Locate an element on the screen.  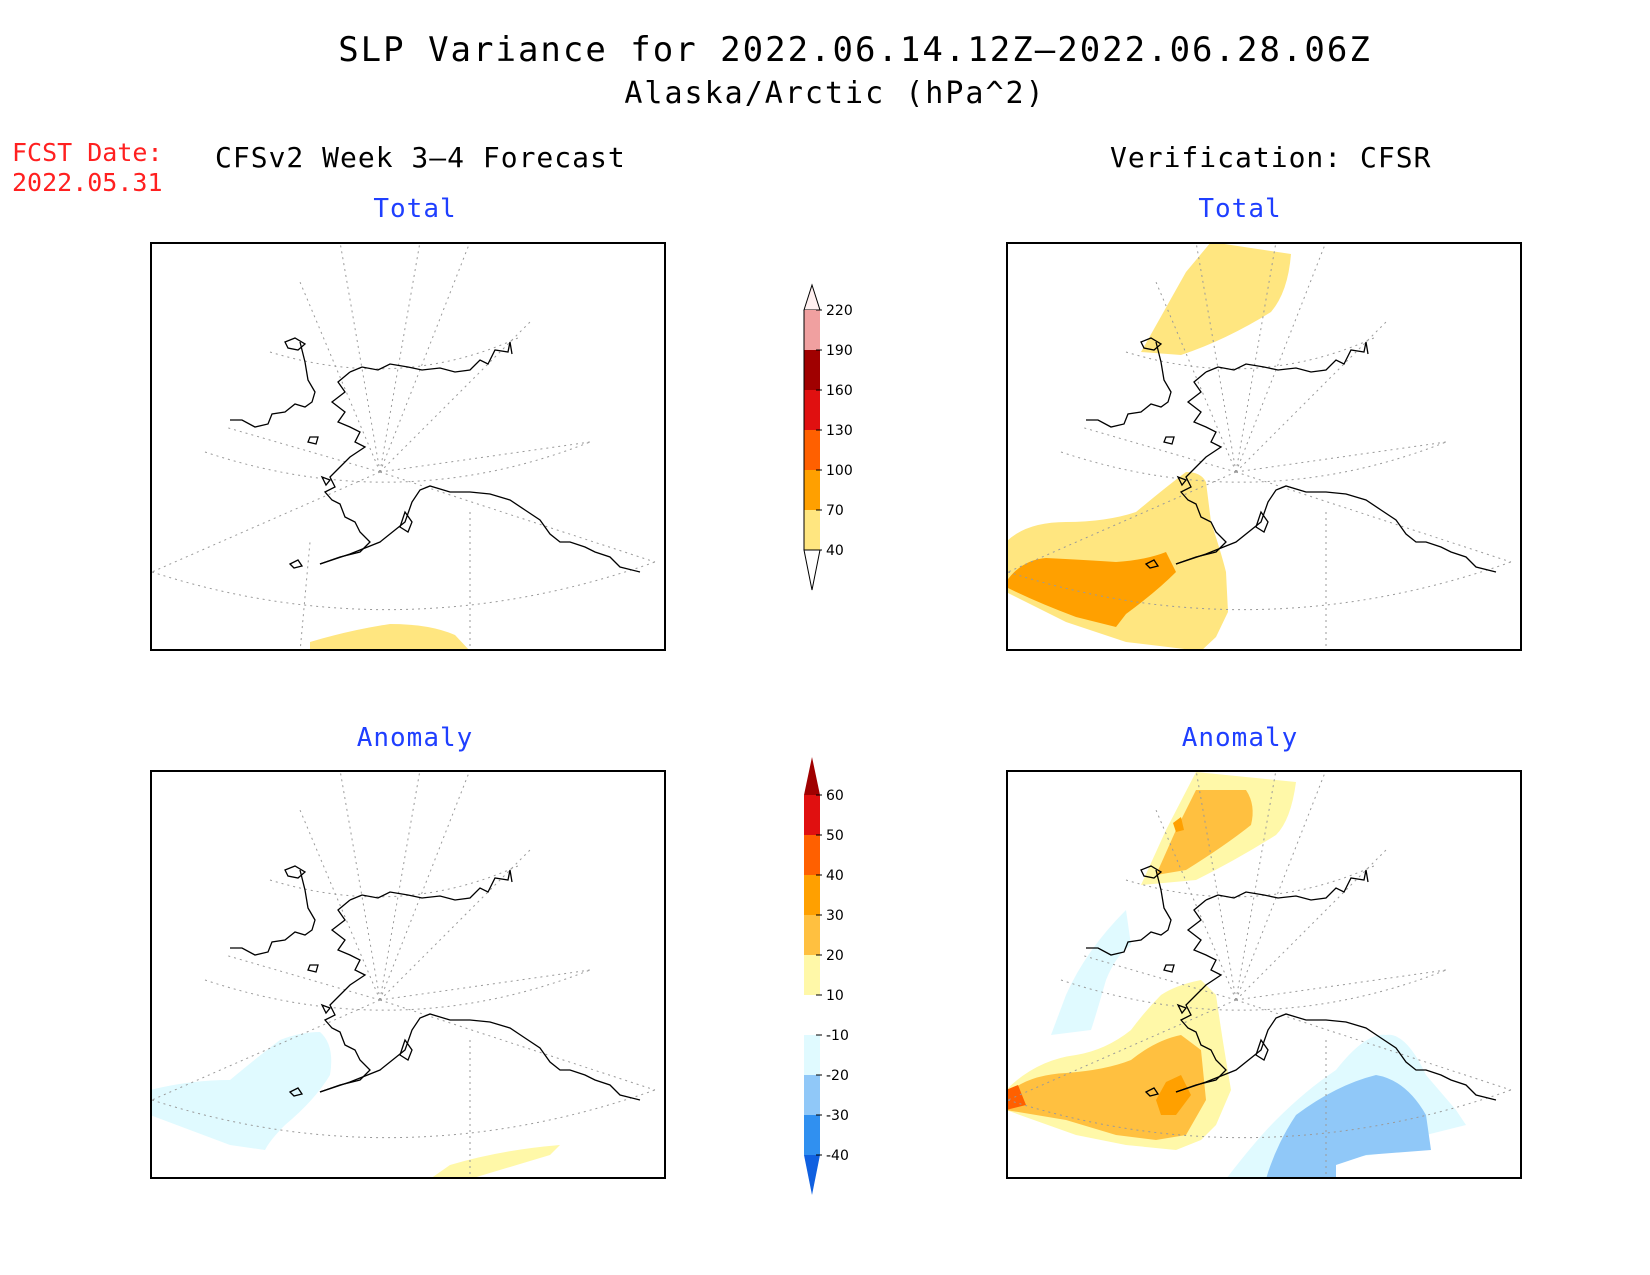
verification-total-map is located at coordinates (1264, 446).